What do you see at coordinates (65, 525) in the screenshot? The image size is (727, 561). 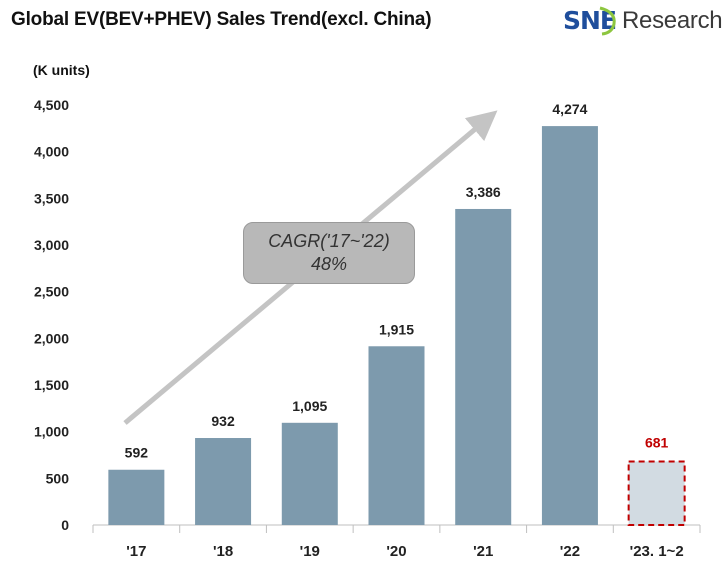 I see `y-tick-label: 0` at bounding box center [65, 525].